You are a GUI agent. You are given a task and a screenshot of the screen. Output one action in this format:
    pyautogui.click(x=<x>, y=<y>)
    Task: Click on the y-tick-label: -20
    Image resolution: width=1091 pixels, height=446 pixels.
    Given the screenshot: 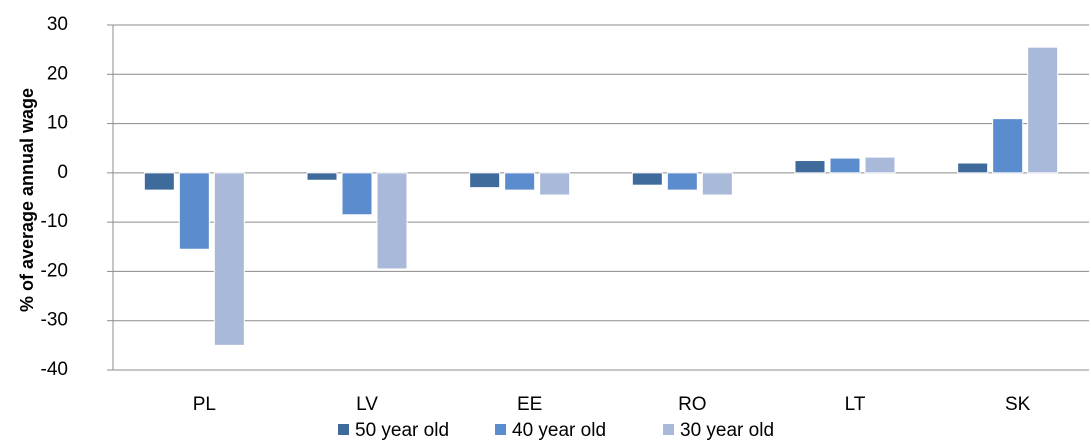 What is the action you would take?
    pyautogui.click(x=54, y=270)
    